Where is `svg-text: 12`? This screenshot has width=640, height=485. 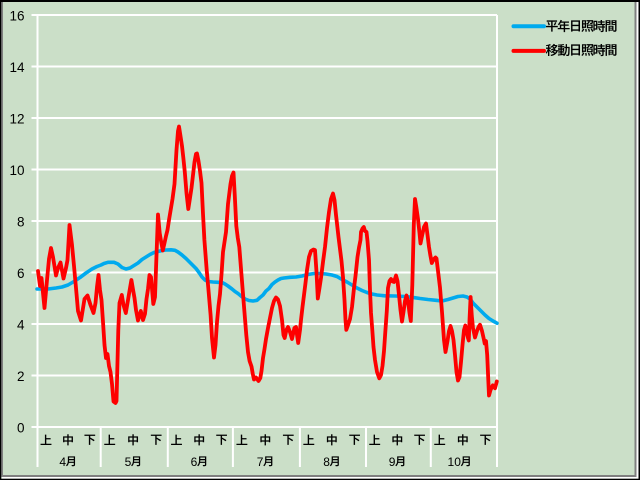 svg-text: 12 is located at coordinates (16, 118).